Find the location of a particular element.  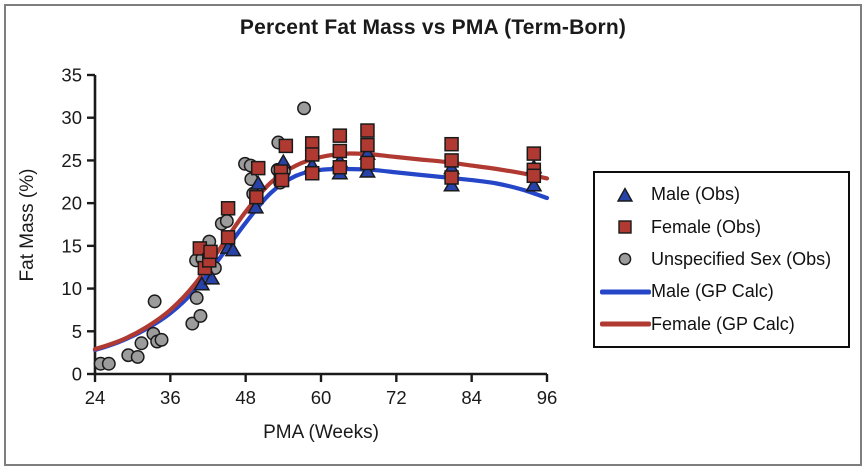

y-tick-label: 5 is located at coordinates (77, 331).